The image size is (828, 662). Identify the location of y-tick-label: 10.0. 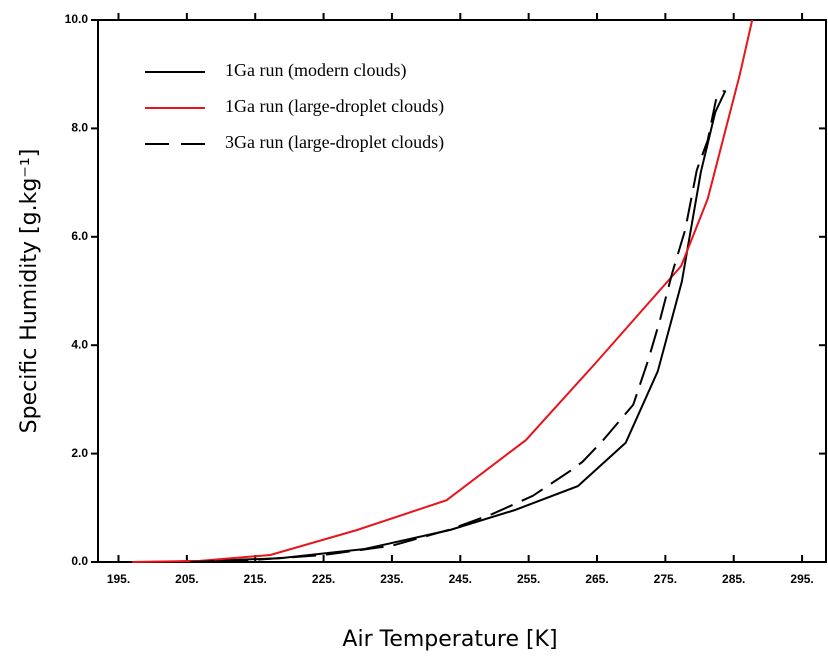
(77, 19).